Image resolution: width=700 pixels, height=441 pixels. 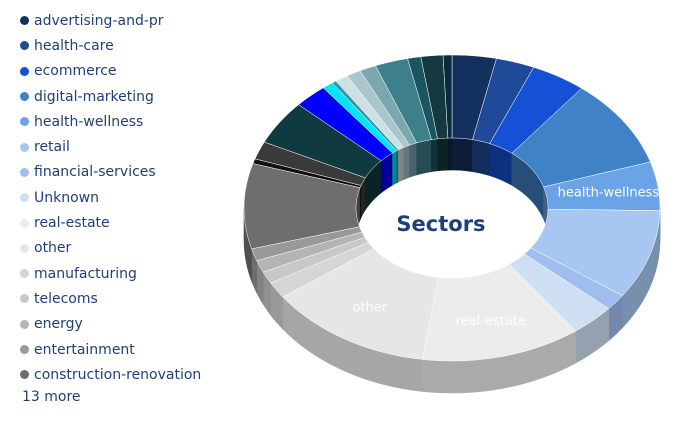 I want to click on legend-item: other, so click(x=125, y=248).